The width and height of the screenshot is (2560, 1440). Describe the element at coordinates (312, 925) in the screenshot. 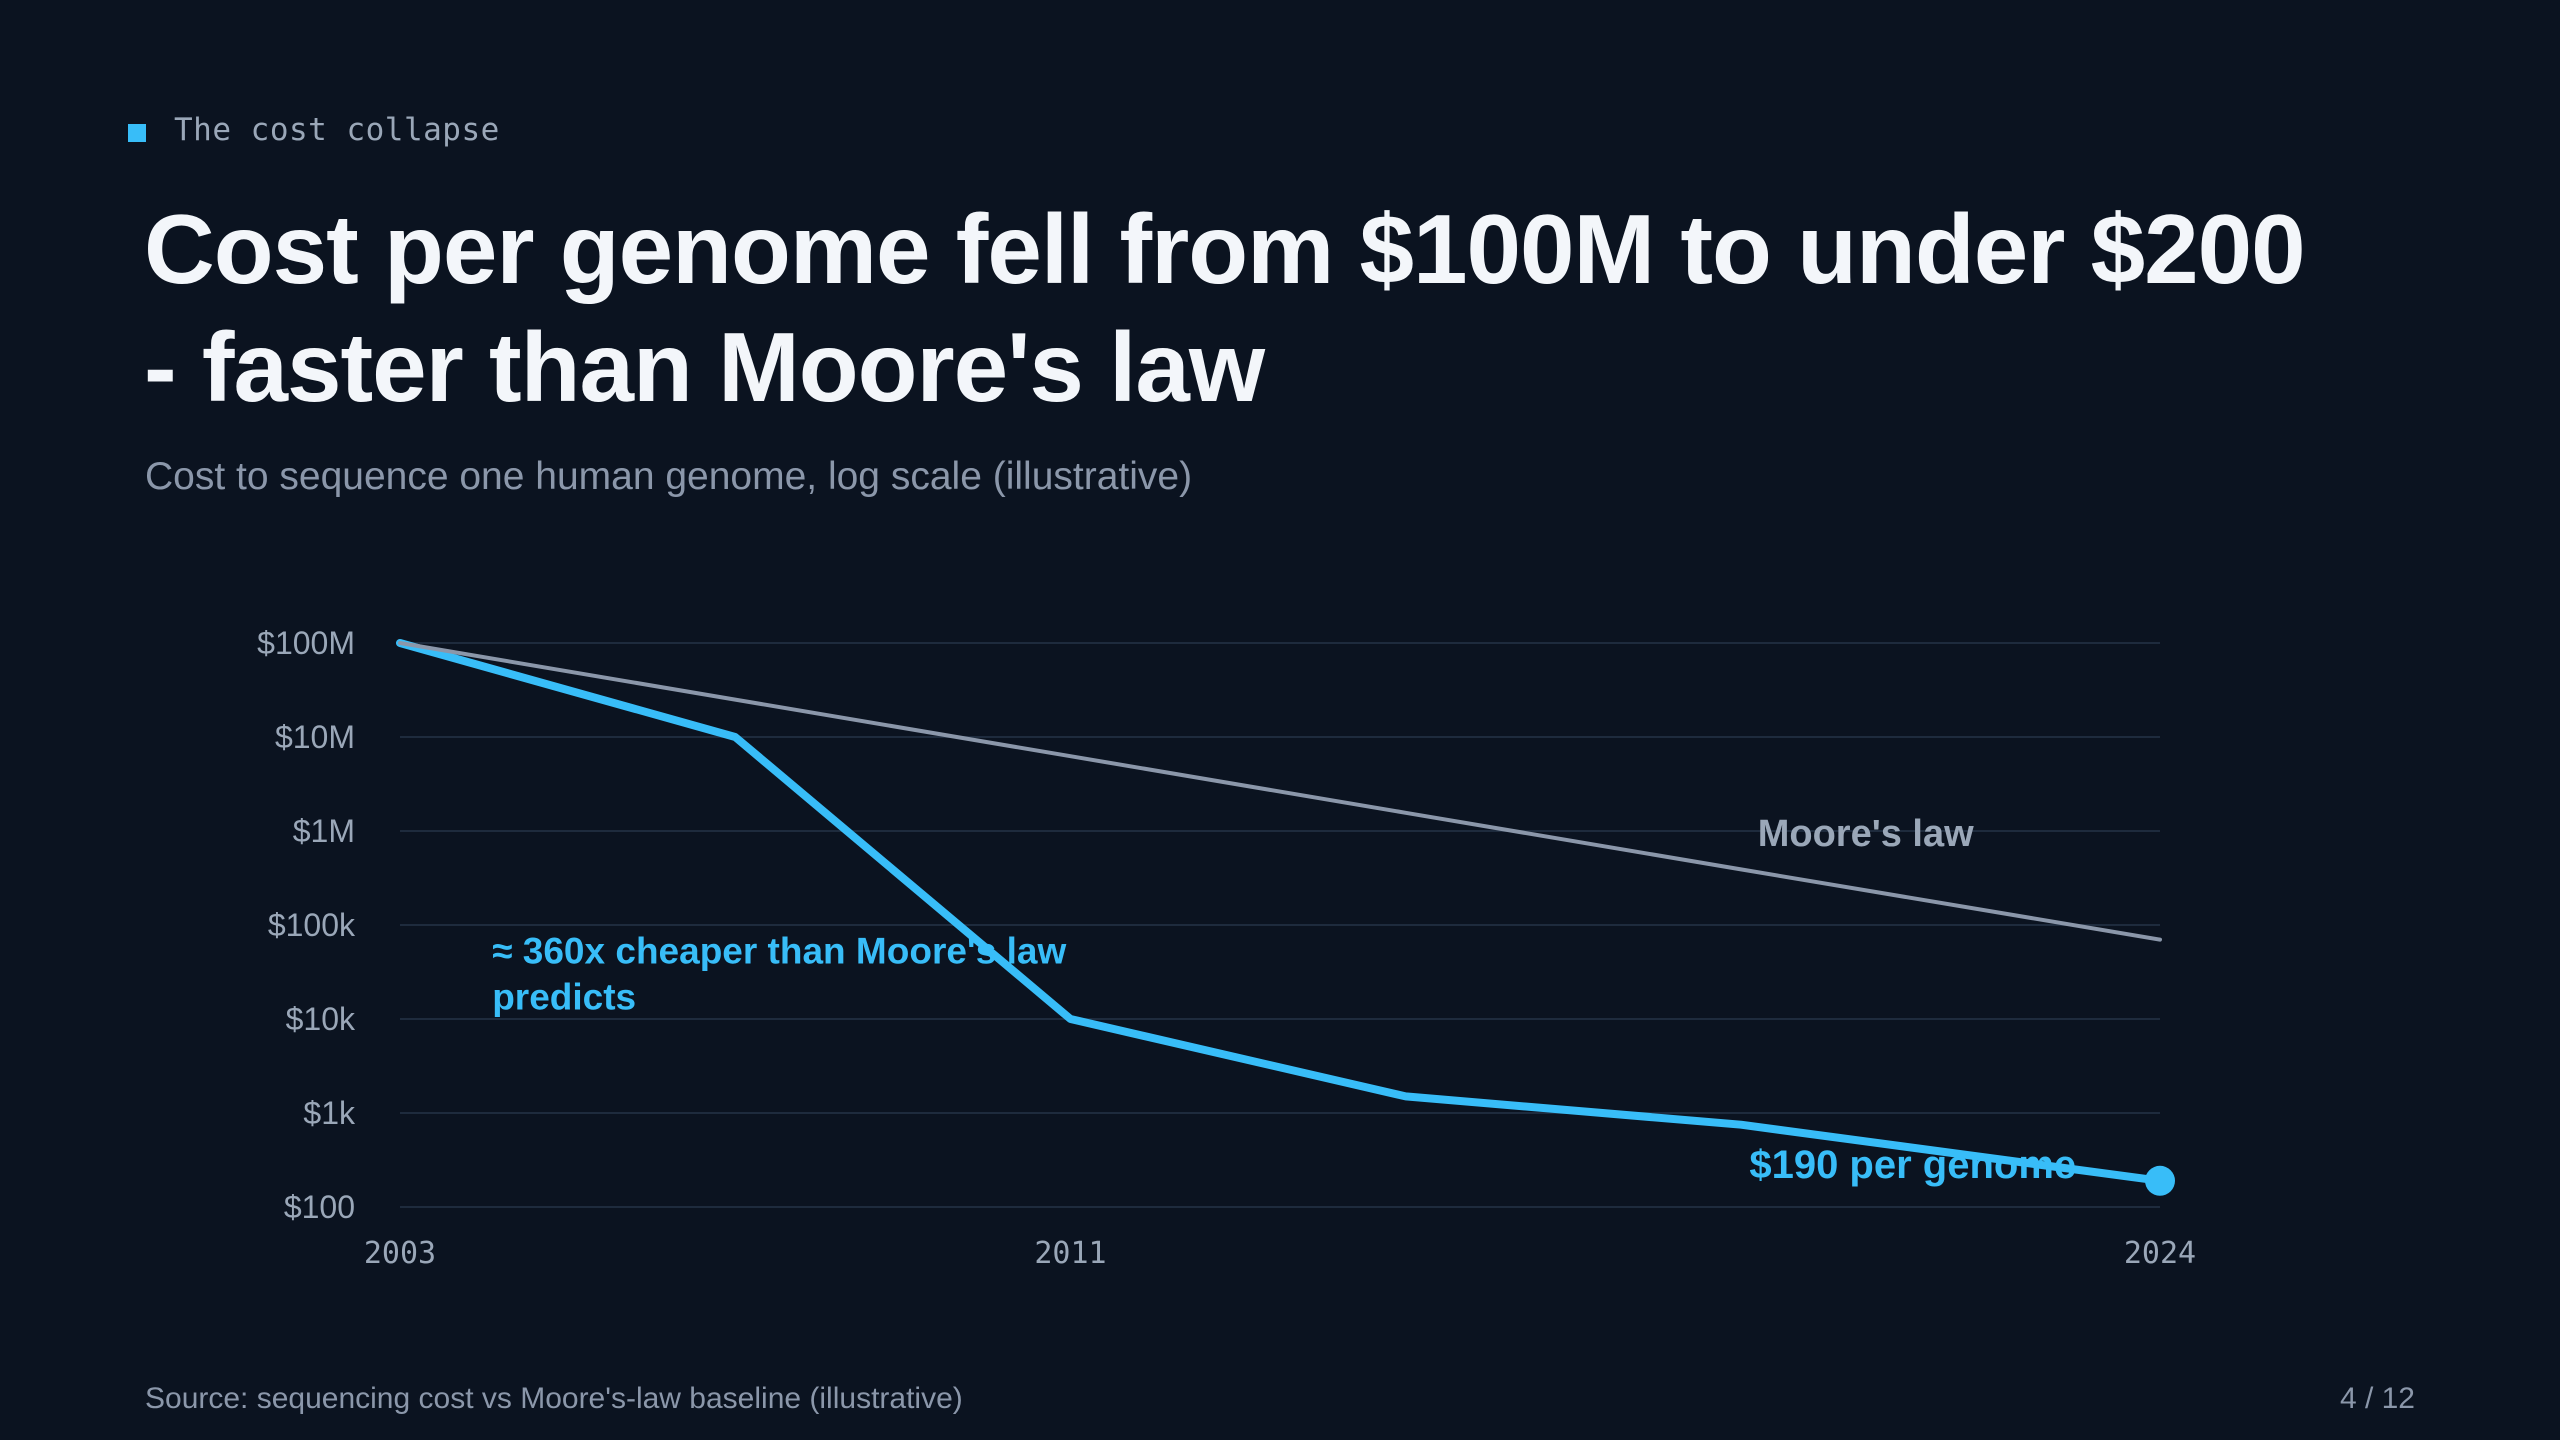

I see `y-tick-label: $100k` at that location.